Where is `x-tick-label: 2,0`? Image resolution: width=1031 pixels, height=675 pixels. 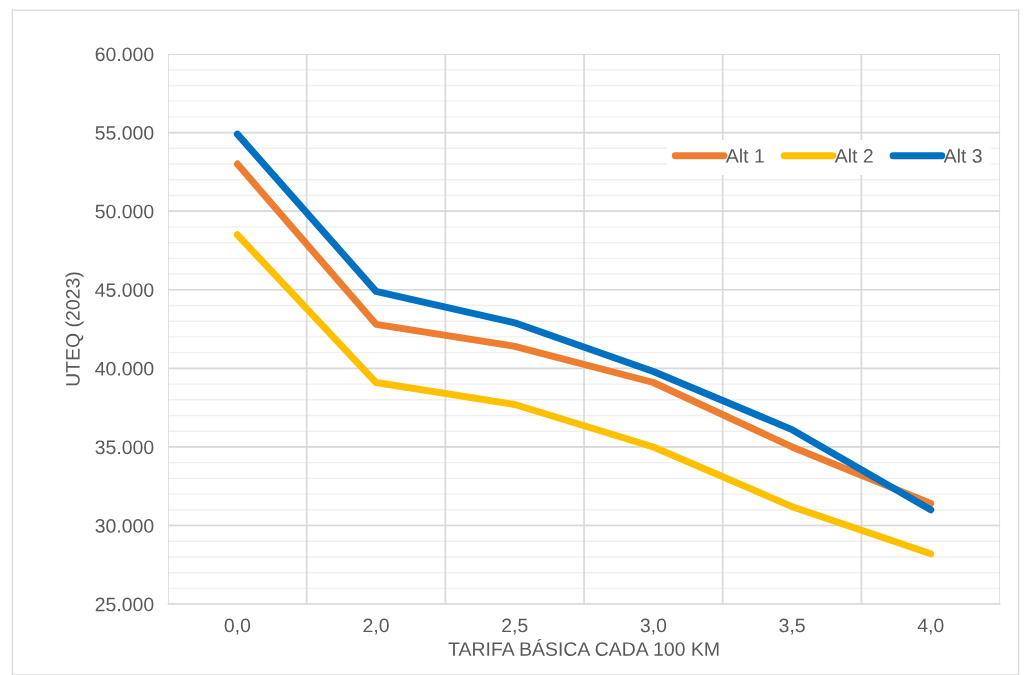
x-tick-label: 2,0 is located at coordinates (376, 626).